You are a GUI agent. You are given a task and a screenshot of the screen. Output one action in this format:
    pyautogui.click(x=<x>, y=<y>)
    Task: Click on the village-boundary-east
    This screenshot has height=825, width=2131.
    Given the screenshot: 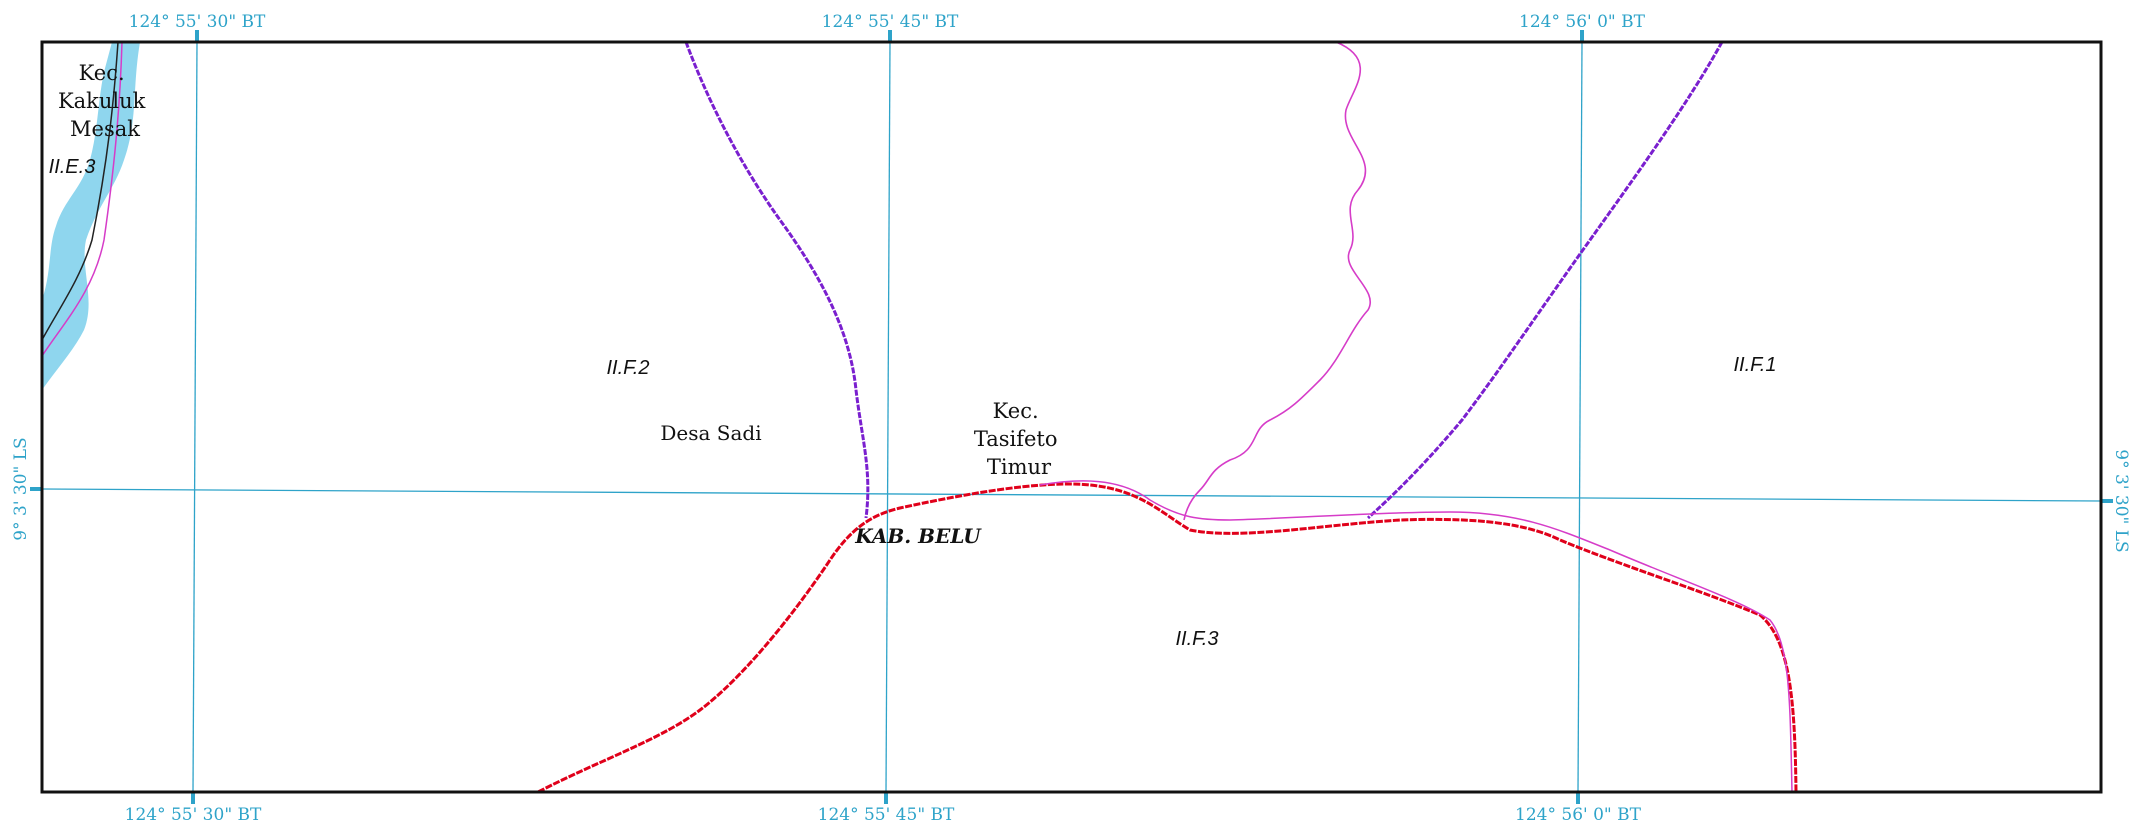 What is the action you would take?
    pyautogui.click(x=1416, y=636)
    